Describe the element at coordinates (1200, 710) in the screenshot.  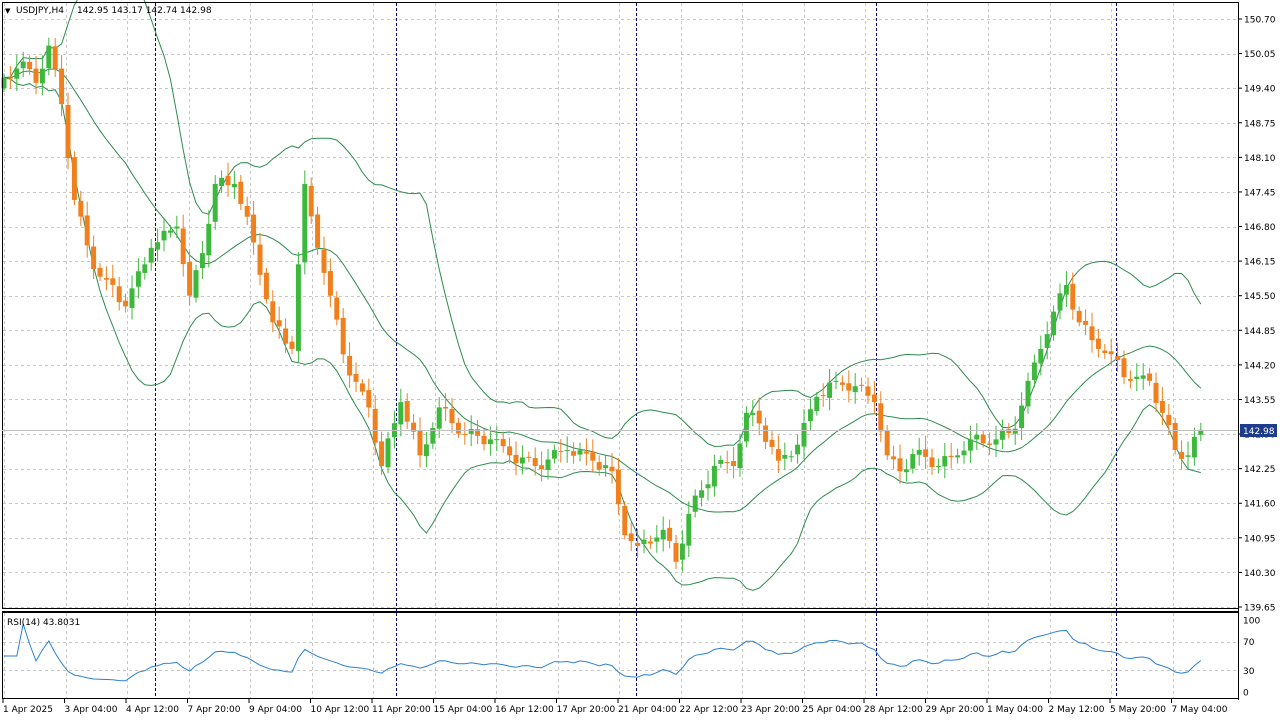
I see `time-tick-label: 7 May 04:00` at that location.